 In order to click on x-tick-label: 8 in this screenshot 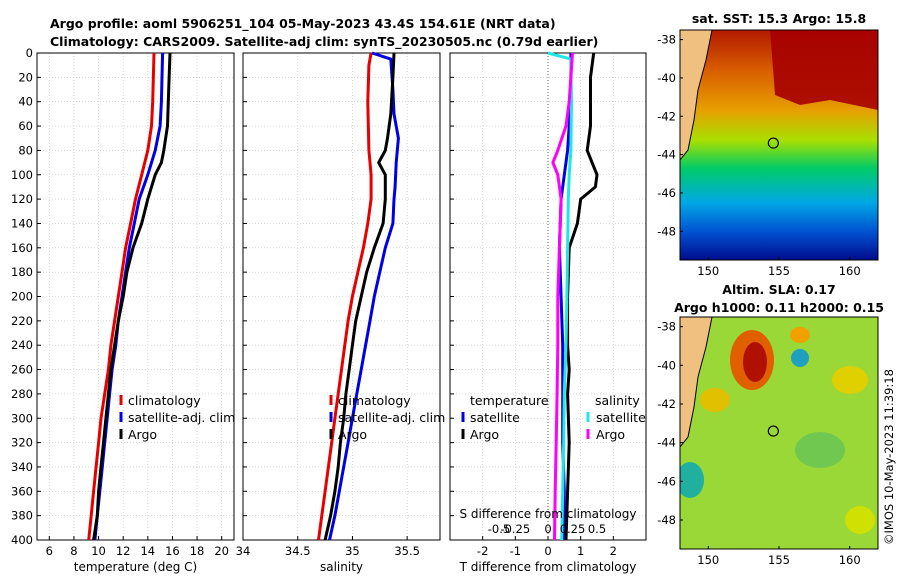, I will do `click(73, 551)`.